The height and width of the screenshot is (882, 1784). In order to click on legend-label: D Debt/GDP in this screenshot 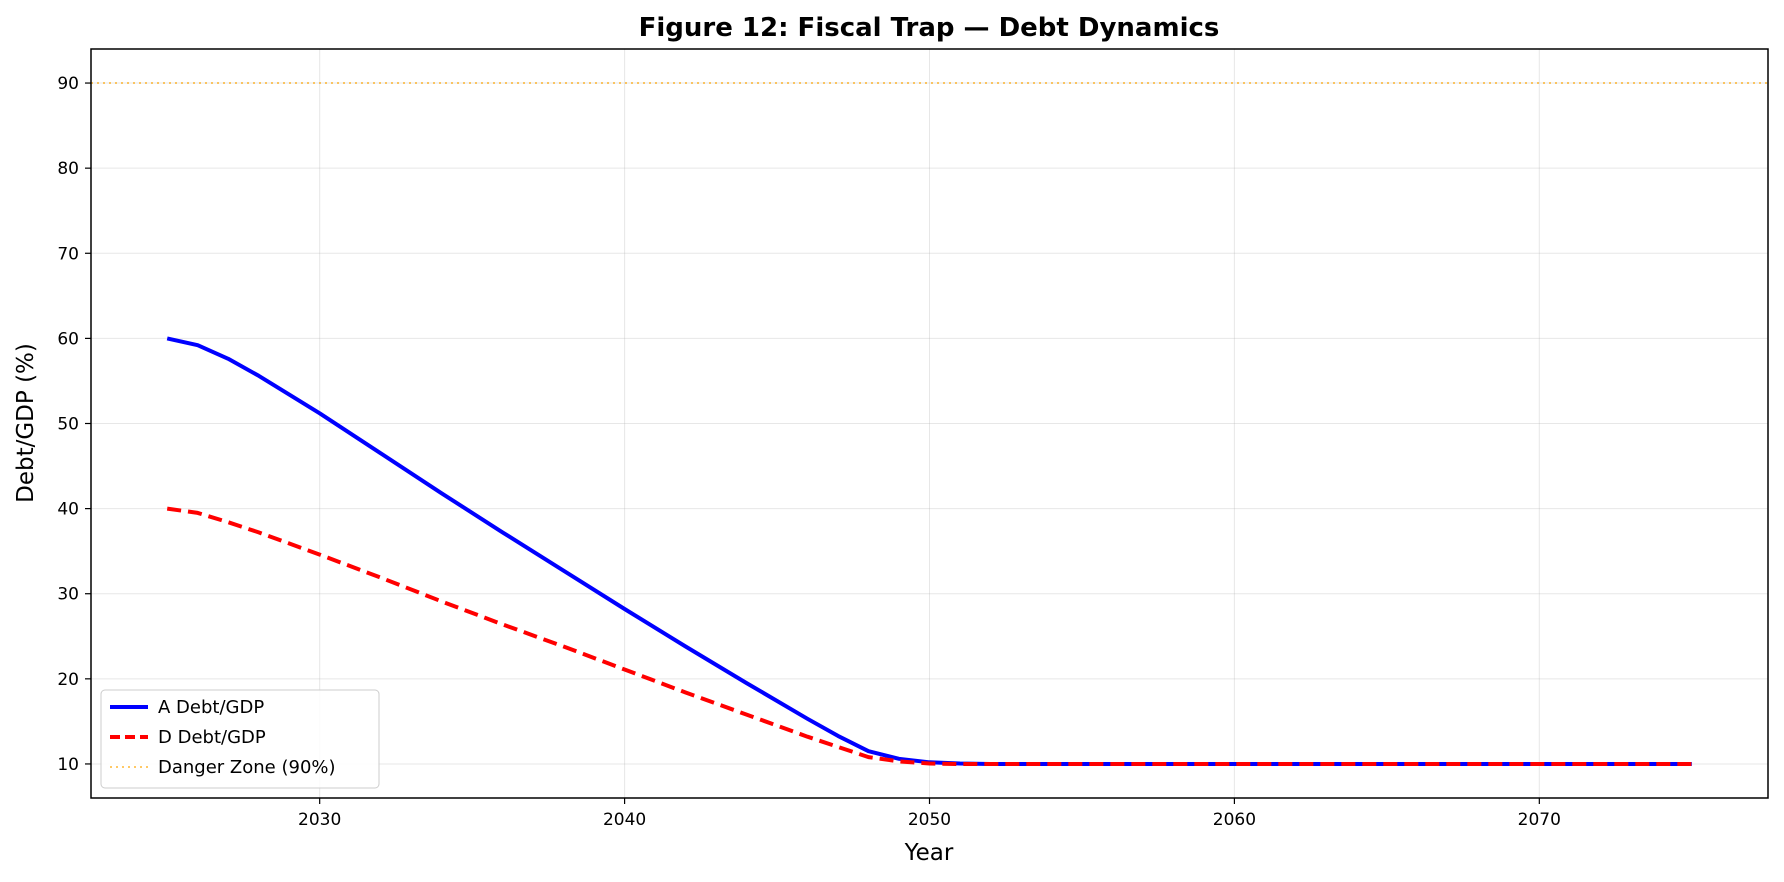, I will do `click(212, 737)`.